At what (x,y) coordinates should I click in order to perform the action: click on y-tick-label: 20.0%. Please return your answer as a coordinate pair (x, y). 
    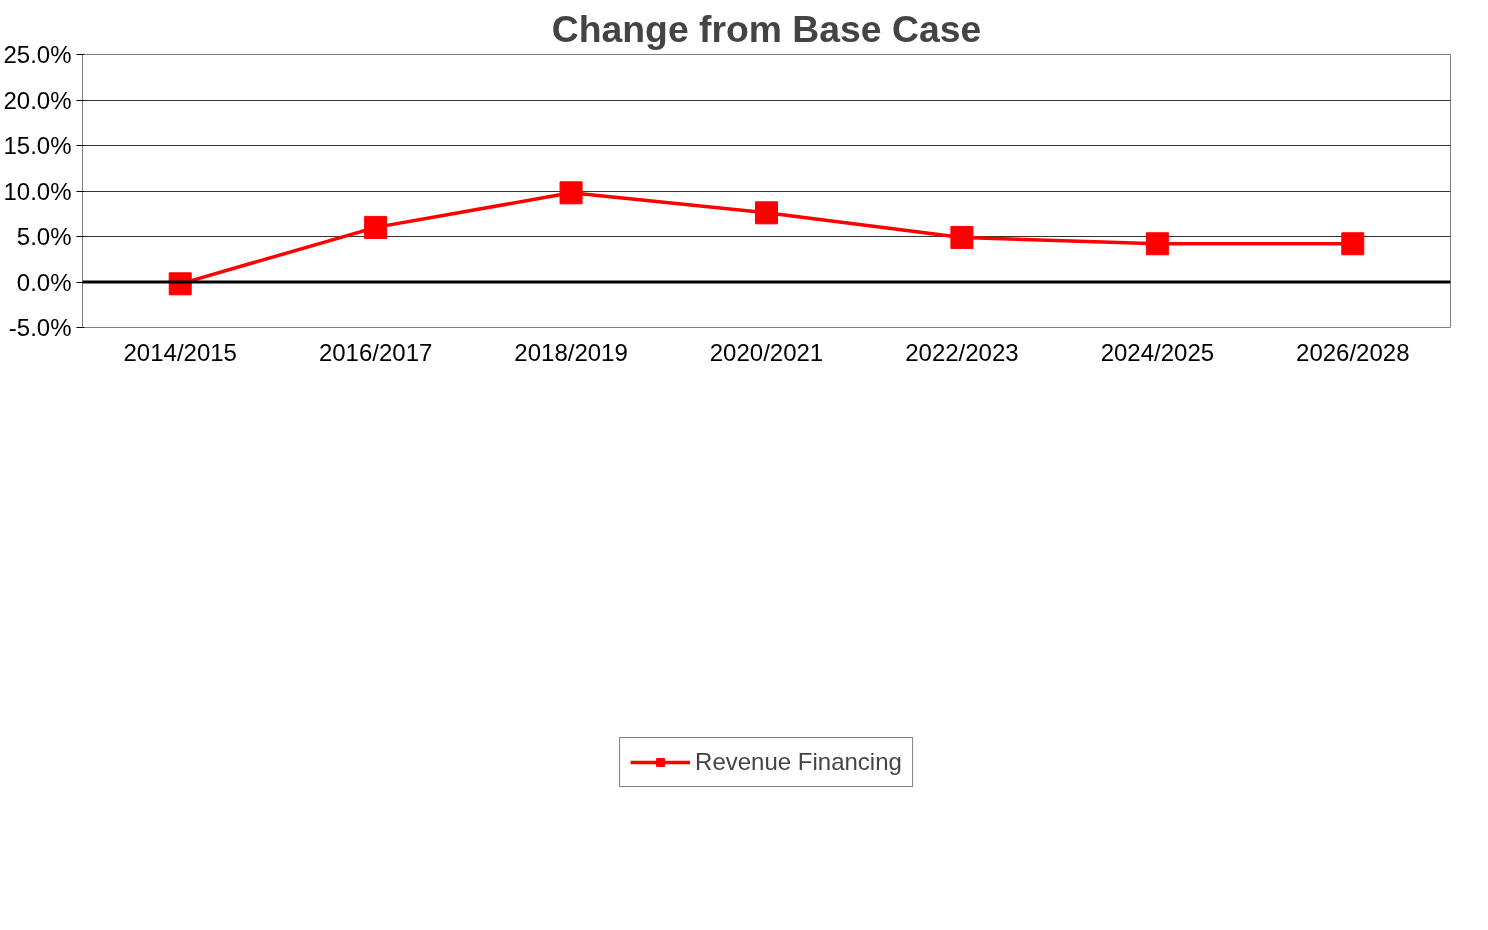
    Looking at the image, I should click on (37, 100).